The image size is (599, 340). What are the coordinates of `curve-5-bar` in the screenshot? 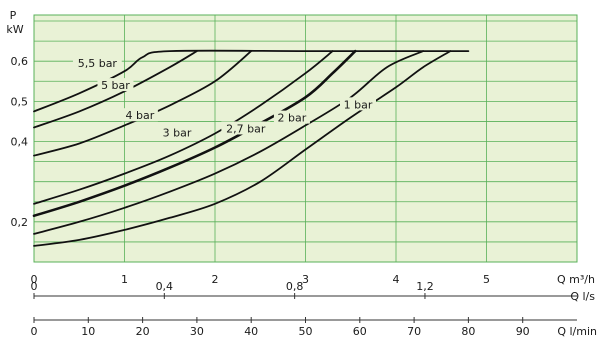 It's located at (115, 89).